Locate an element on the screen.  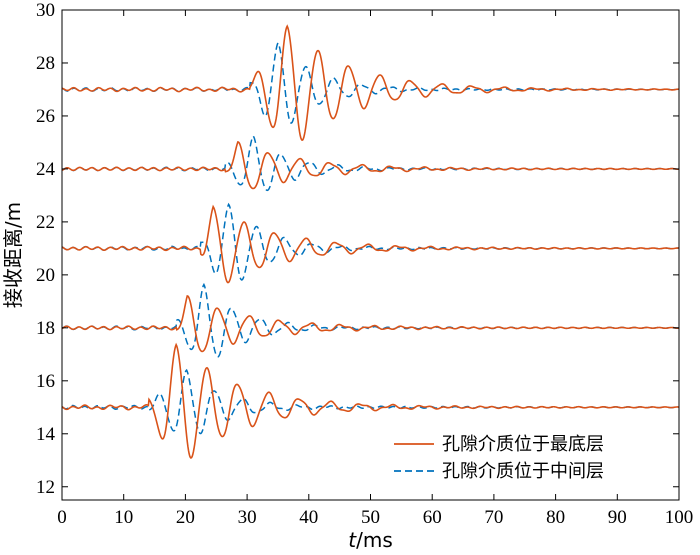
x-axis-label: t/ms is located at coordinates (370, 540).